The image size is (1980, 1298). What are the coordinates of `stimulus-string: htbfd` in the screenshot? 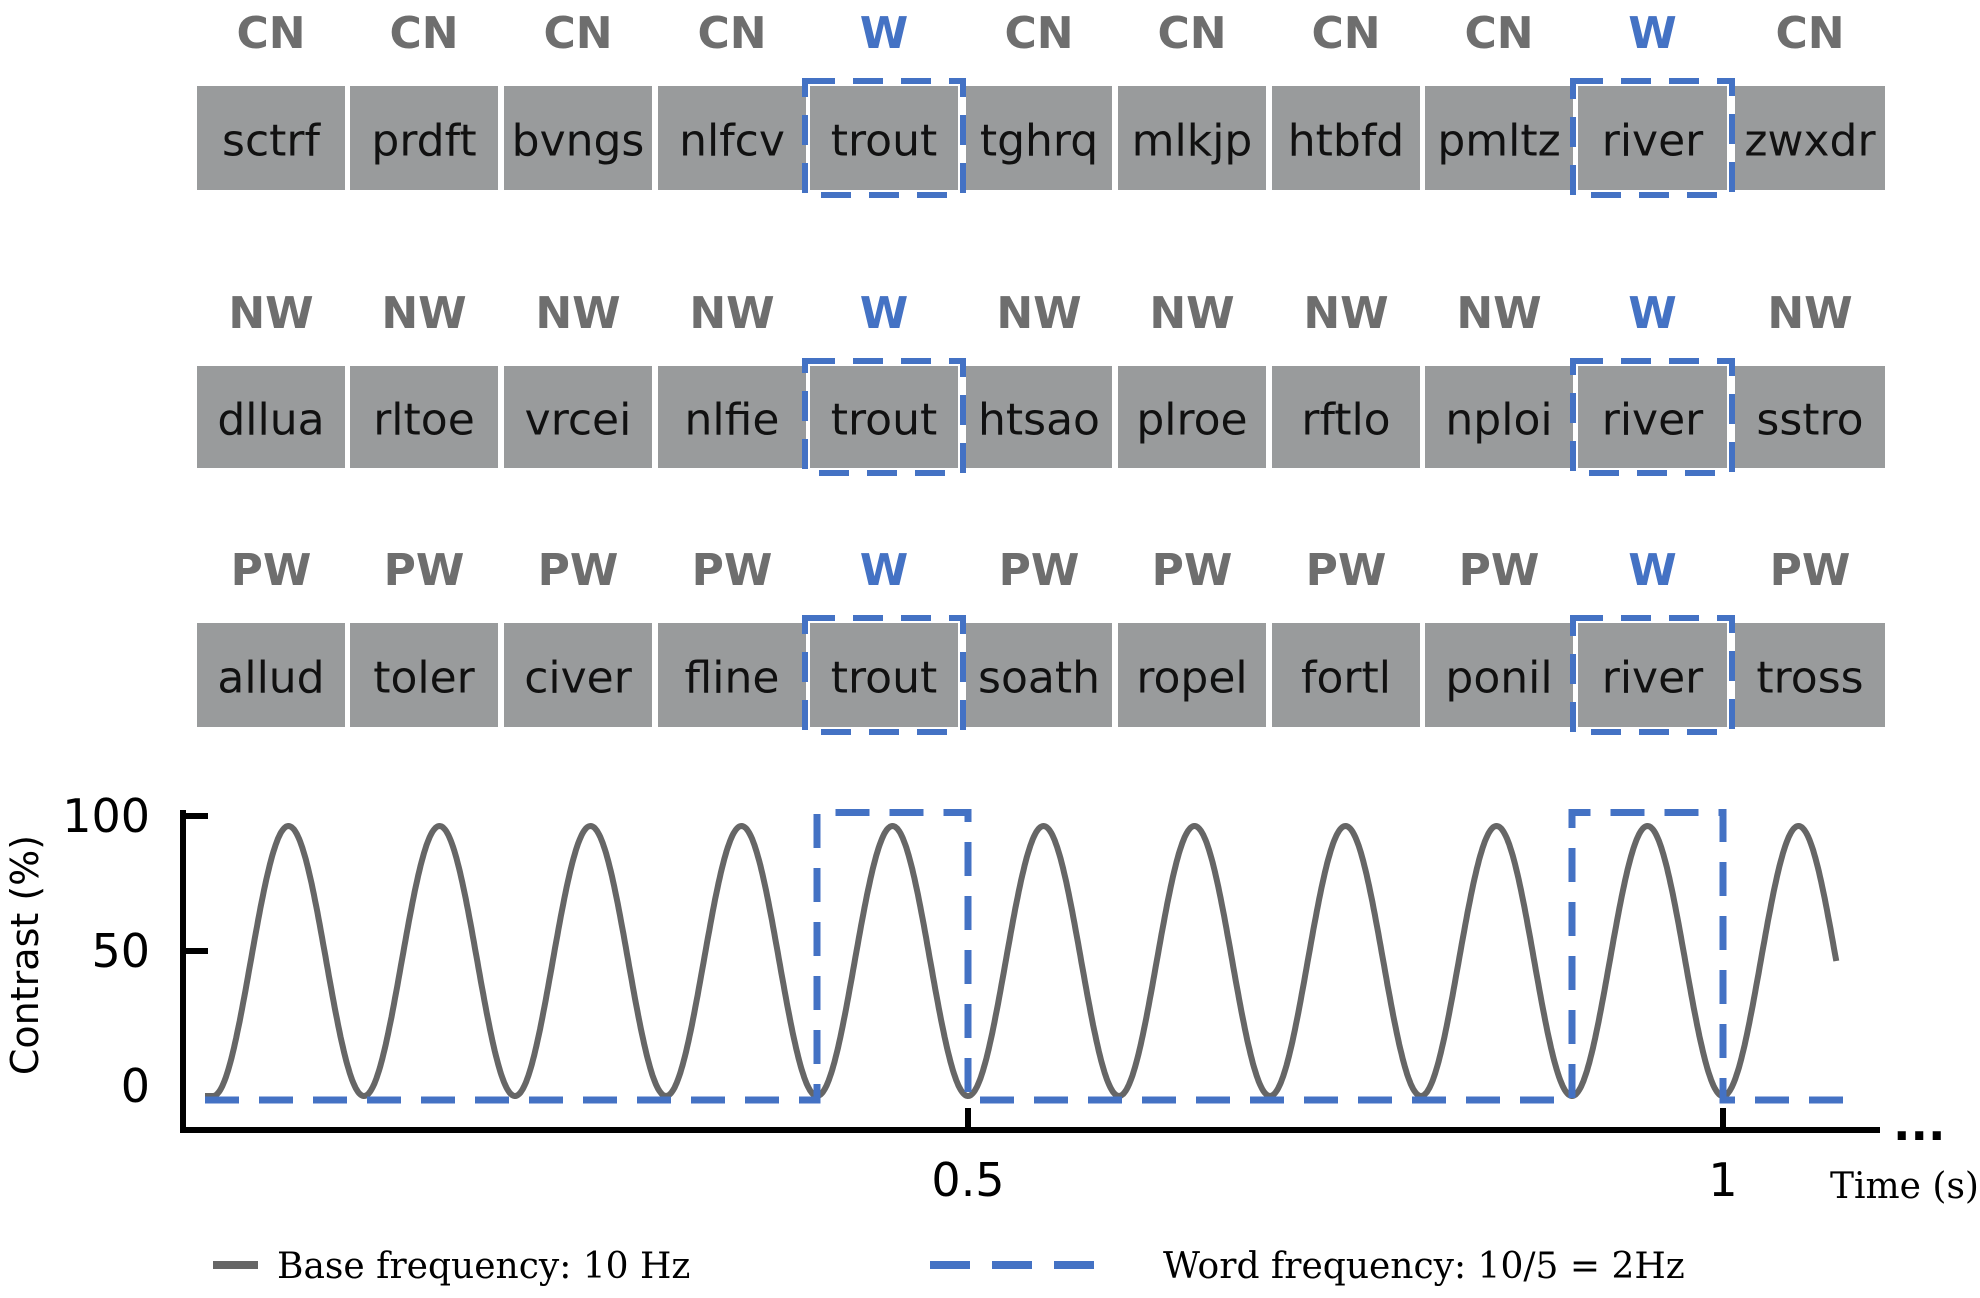 It's located at (1346, 141).